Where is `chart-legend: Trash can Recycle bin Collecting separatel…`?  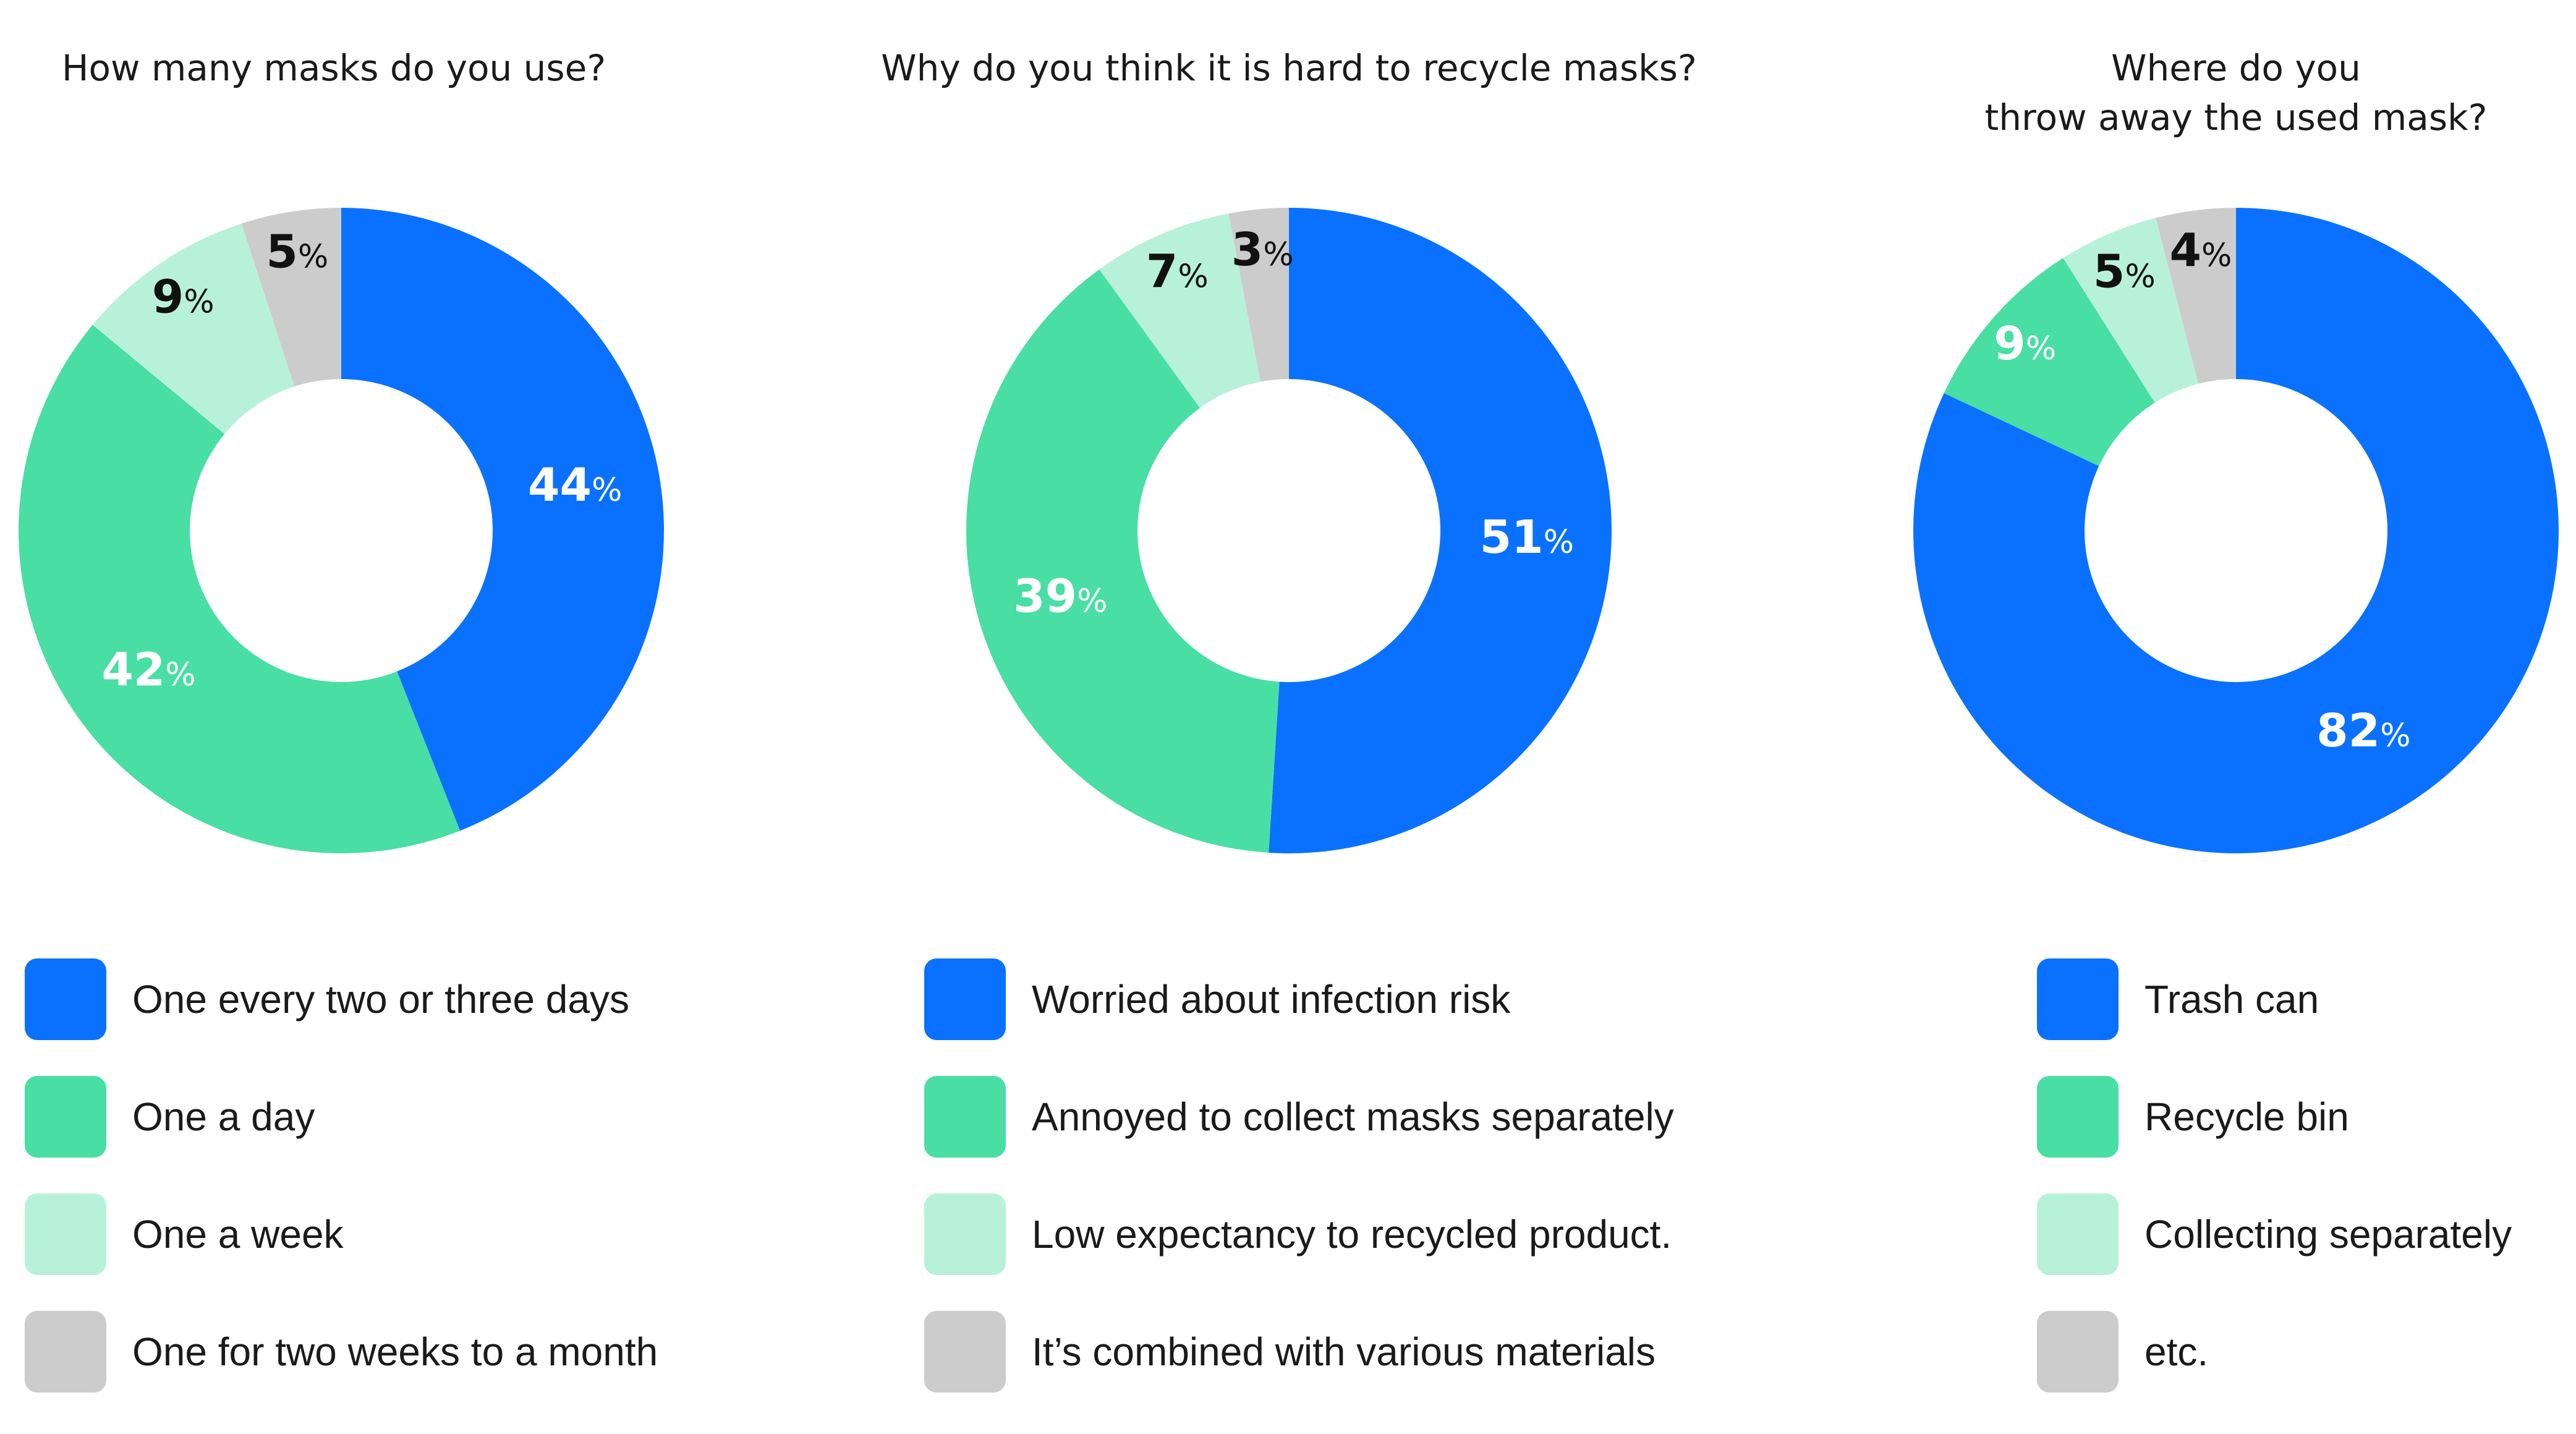 chart-legend: Trash can Recycle bin Collecting separatel… is located at coordinates (2274, 1175).